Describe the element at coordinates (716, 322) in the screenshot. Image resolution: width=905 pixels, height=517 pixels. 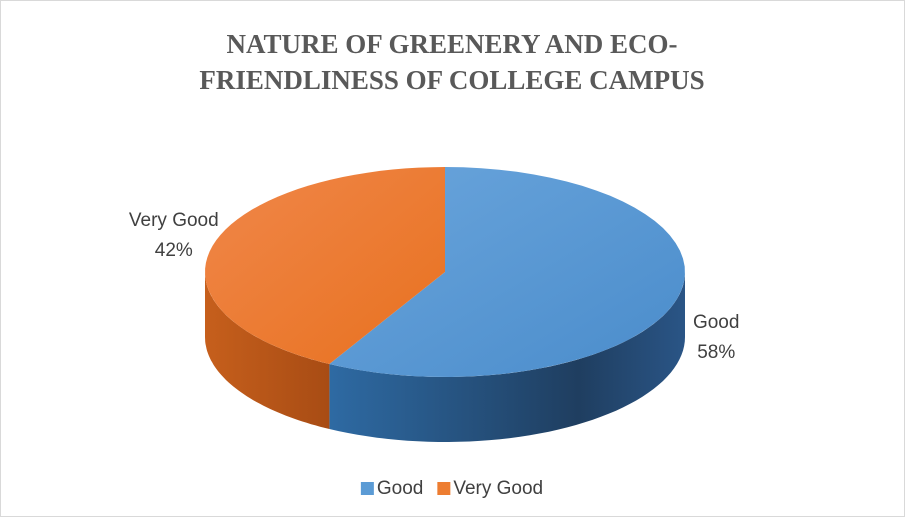
I see `data-label-name: Good` at that location.